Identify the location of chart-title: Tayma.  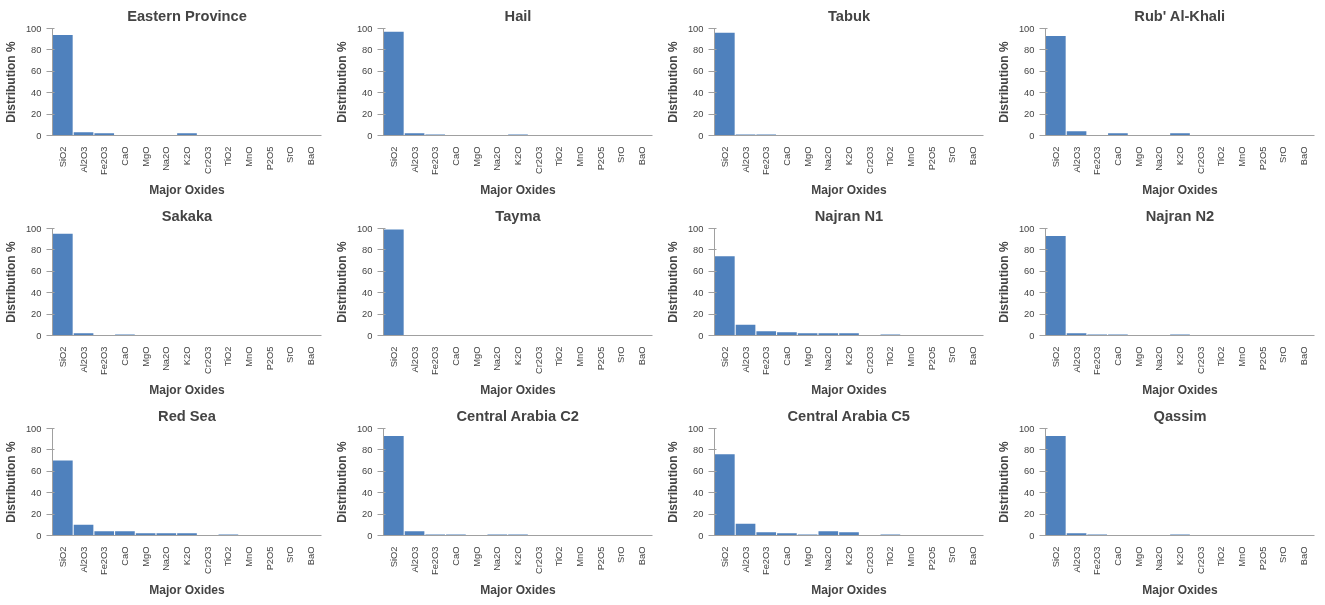
(518, 215).